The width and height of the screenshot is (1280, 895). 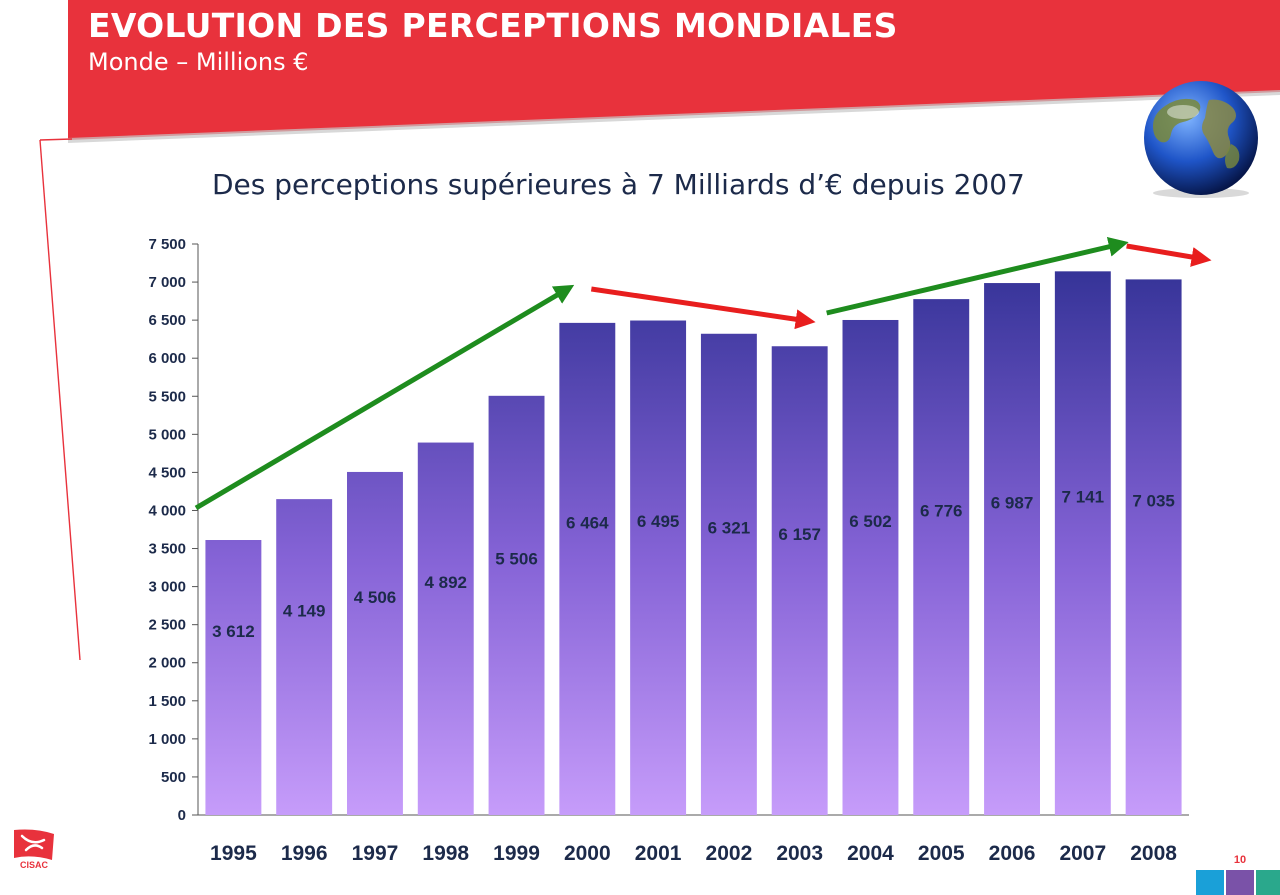 I want to click on x-tick-label: 2003, so click(x=799, y=853).